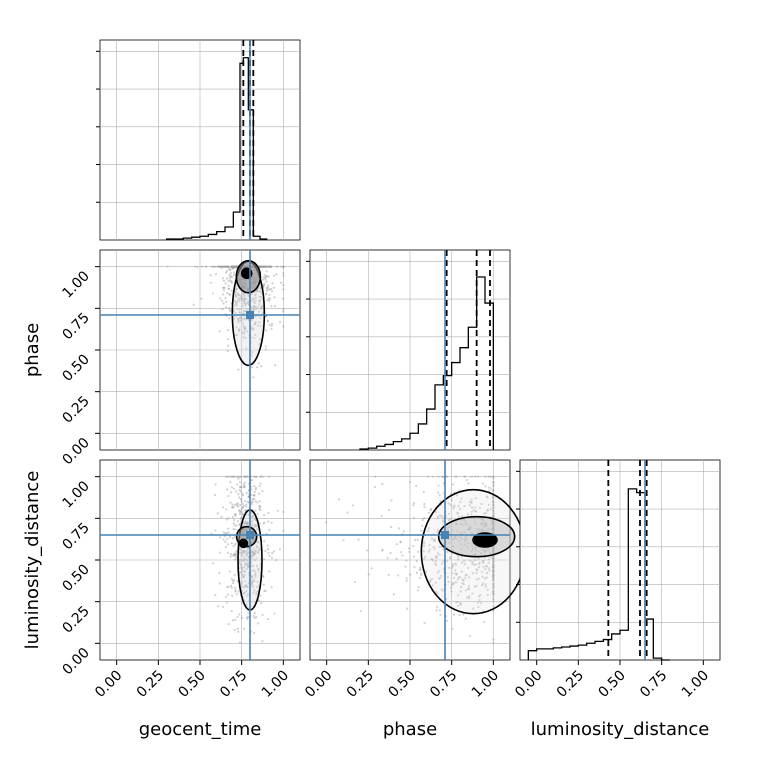 The image size is (760, 760). What do you see at coordinates (620, 729) in the screenshot?
I see `xlabel-luminosity-distance: luminosity_distance` at bounding box center [620, 729].